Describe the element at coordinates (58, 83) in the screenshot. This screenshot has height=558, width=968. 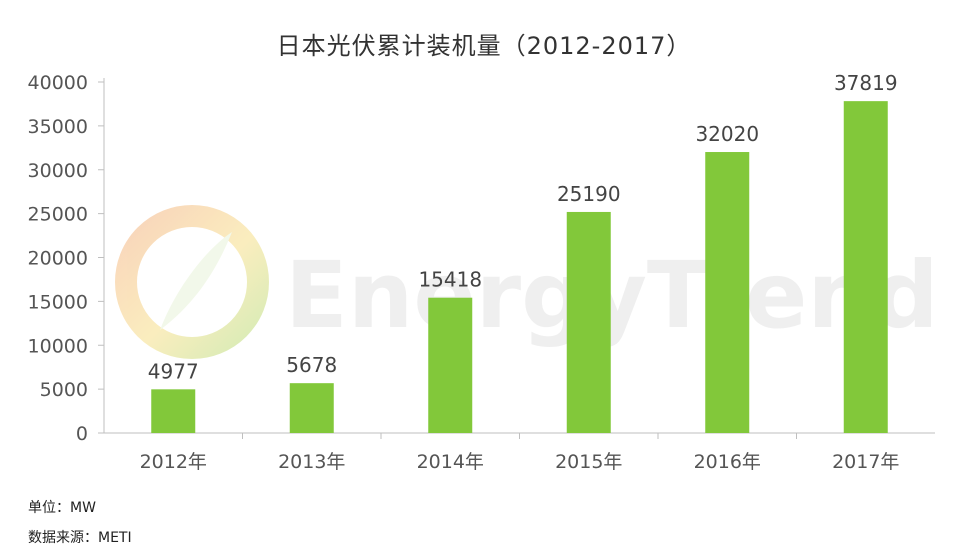
I see `y-tick-label: 40000` at that location.